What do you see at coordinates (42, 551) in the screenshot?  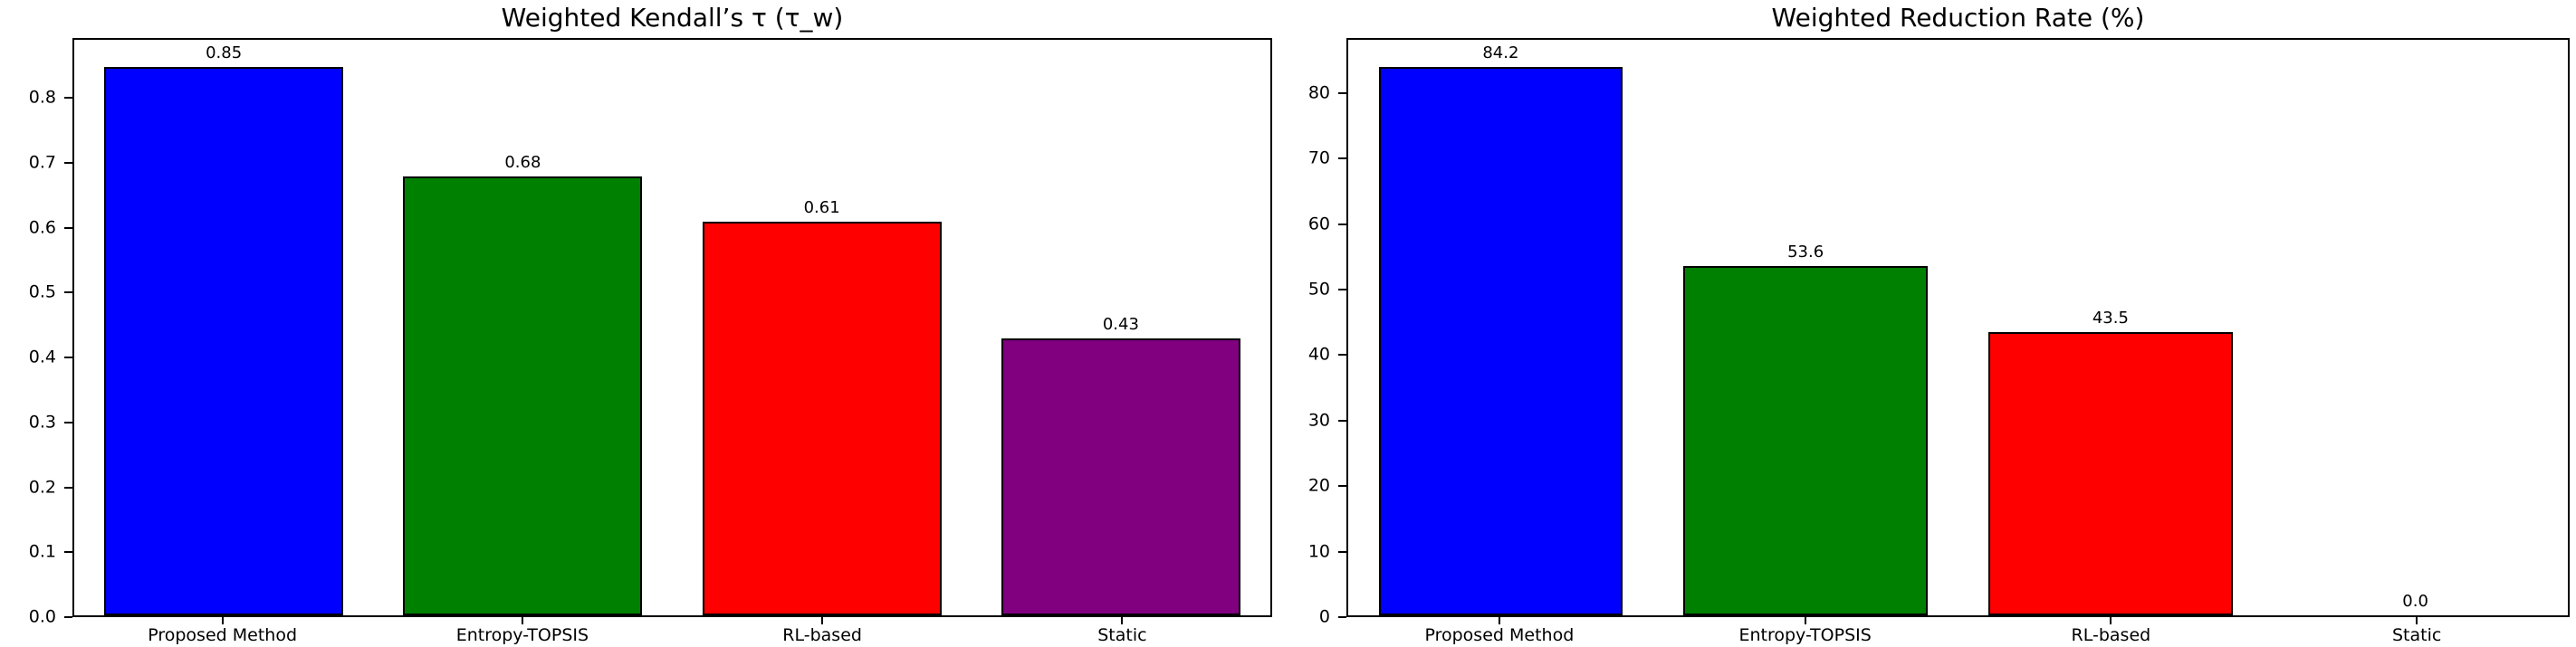 I see `y-tick-label: 0.1` at bounding box center [42, 551].